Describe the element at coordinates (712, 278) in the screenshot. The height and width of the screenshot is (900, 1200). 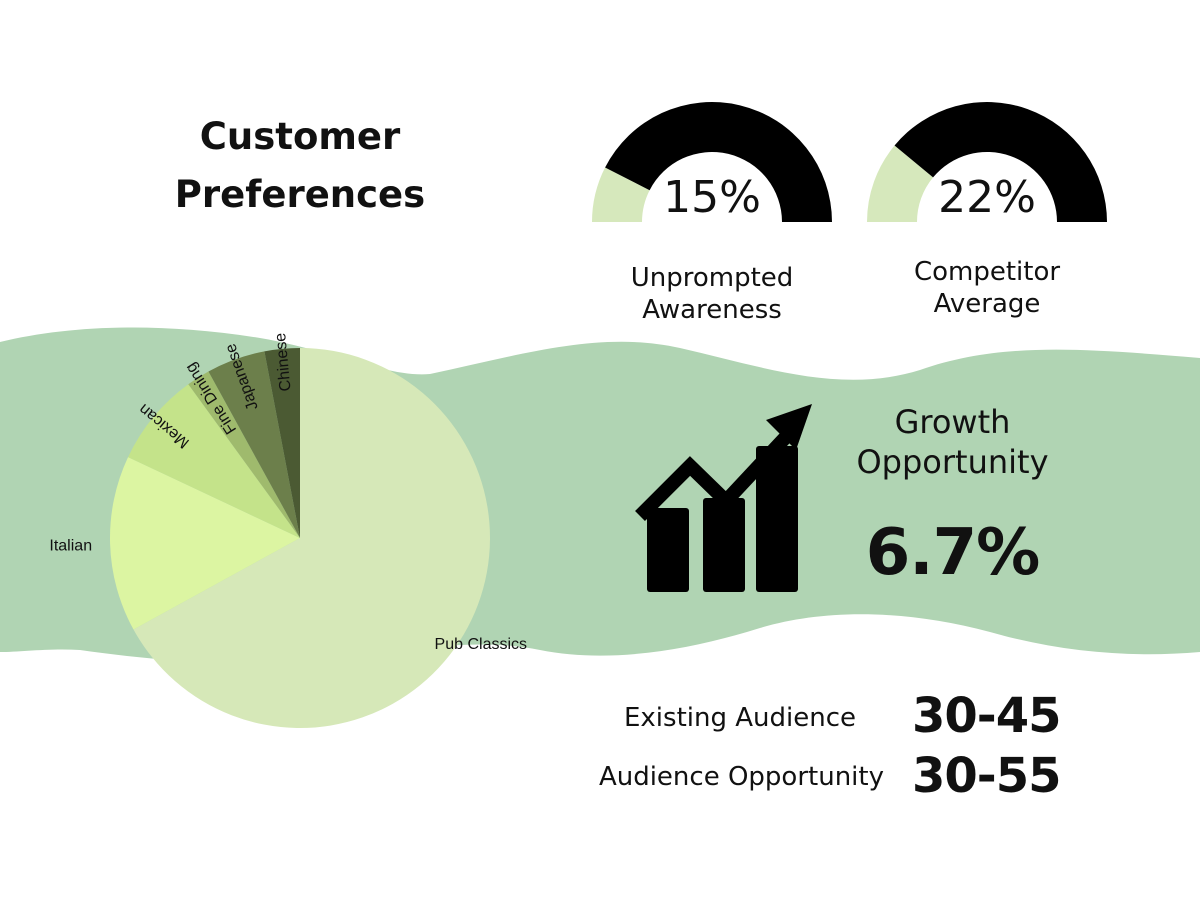
I see `gauge-label-line-1: Unprompted` at that location.